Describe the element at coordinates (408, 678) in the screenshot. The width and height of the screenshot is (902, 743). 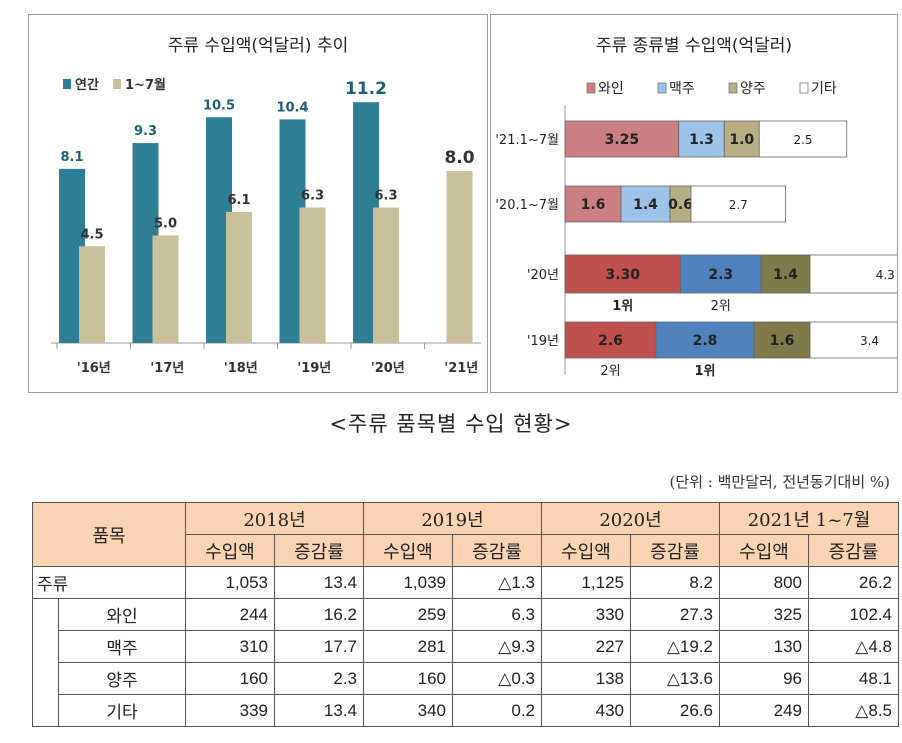
I see `table-cell: 160` at that location.